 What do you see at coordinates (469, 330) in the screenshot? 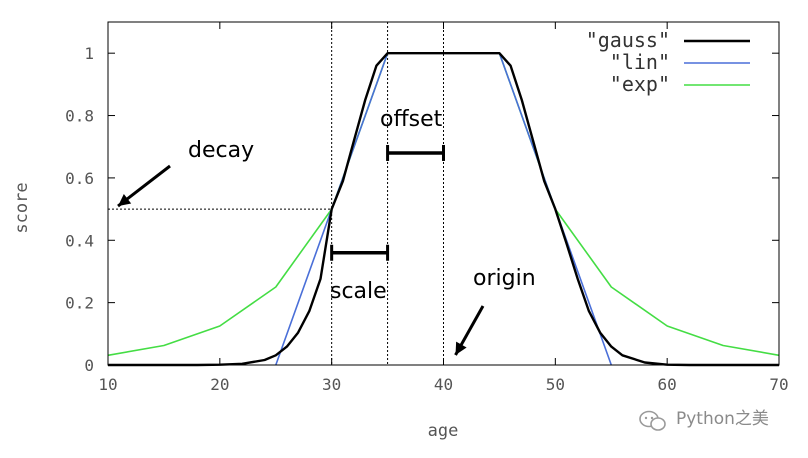
I see `origin-arrow` at bounding box center [469, 330].